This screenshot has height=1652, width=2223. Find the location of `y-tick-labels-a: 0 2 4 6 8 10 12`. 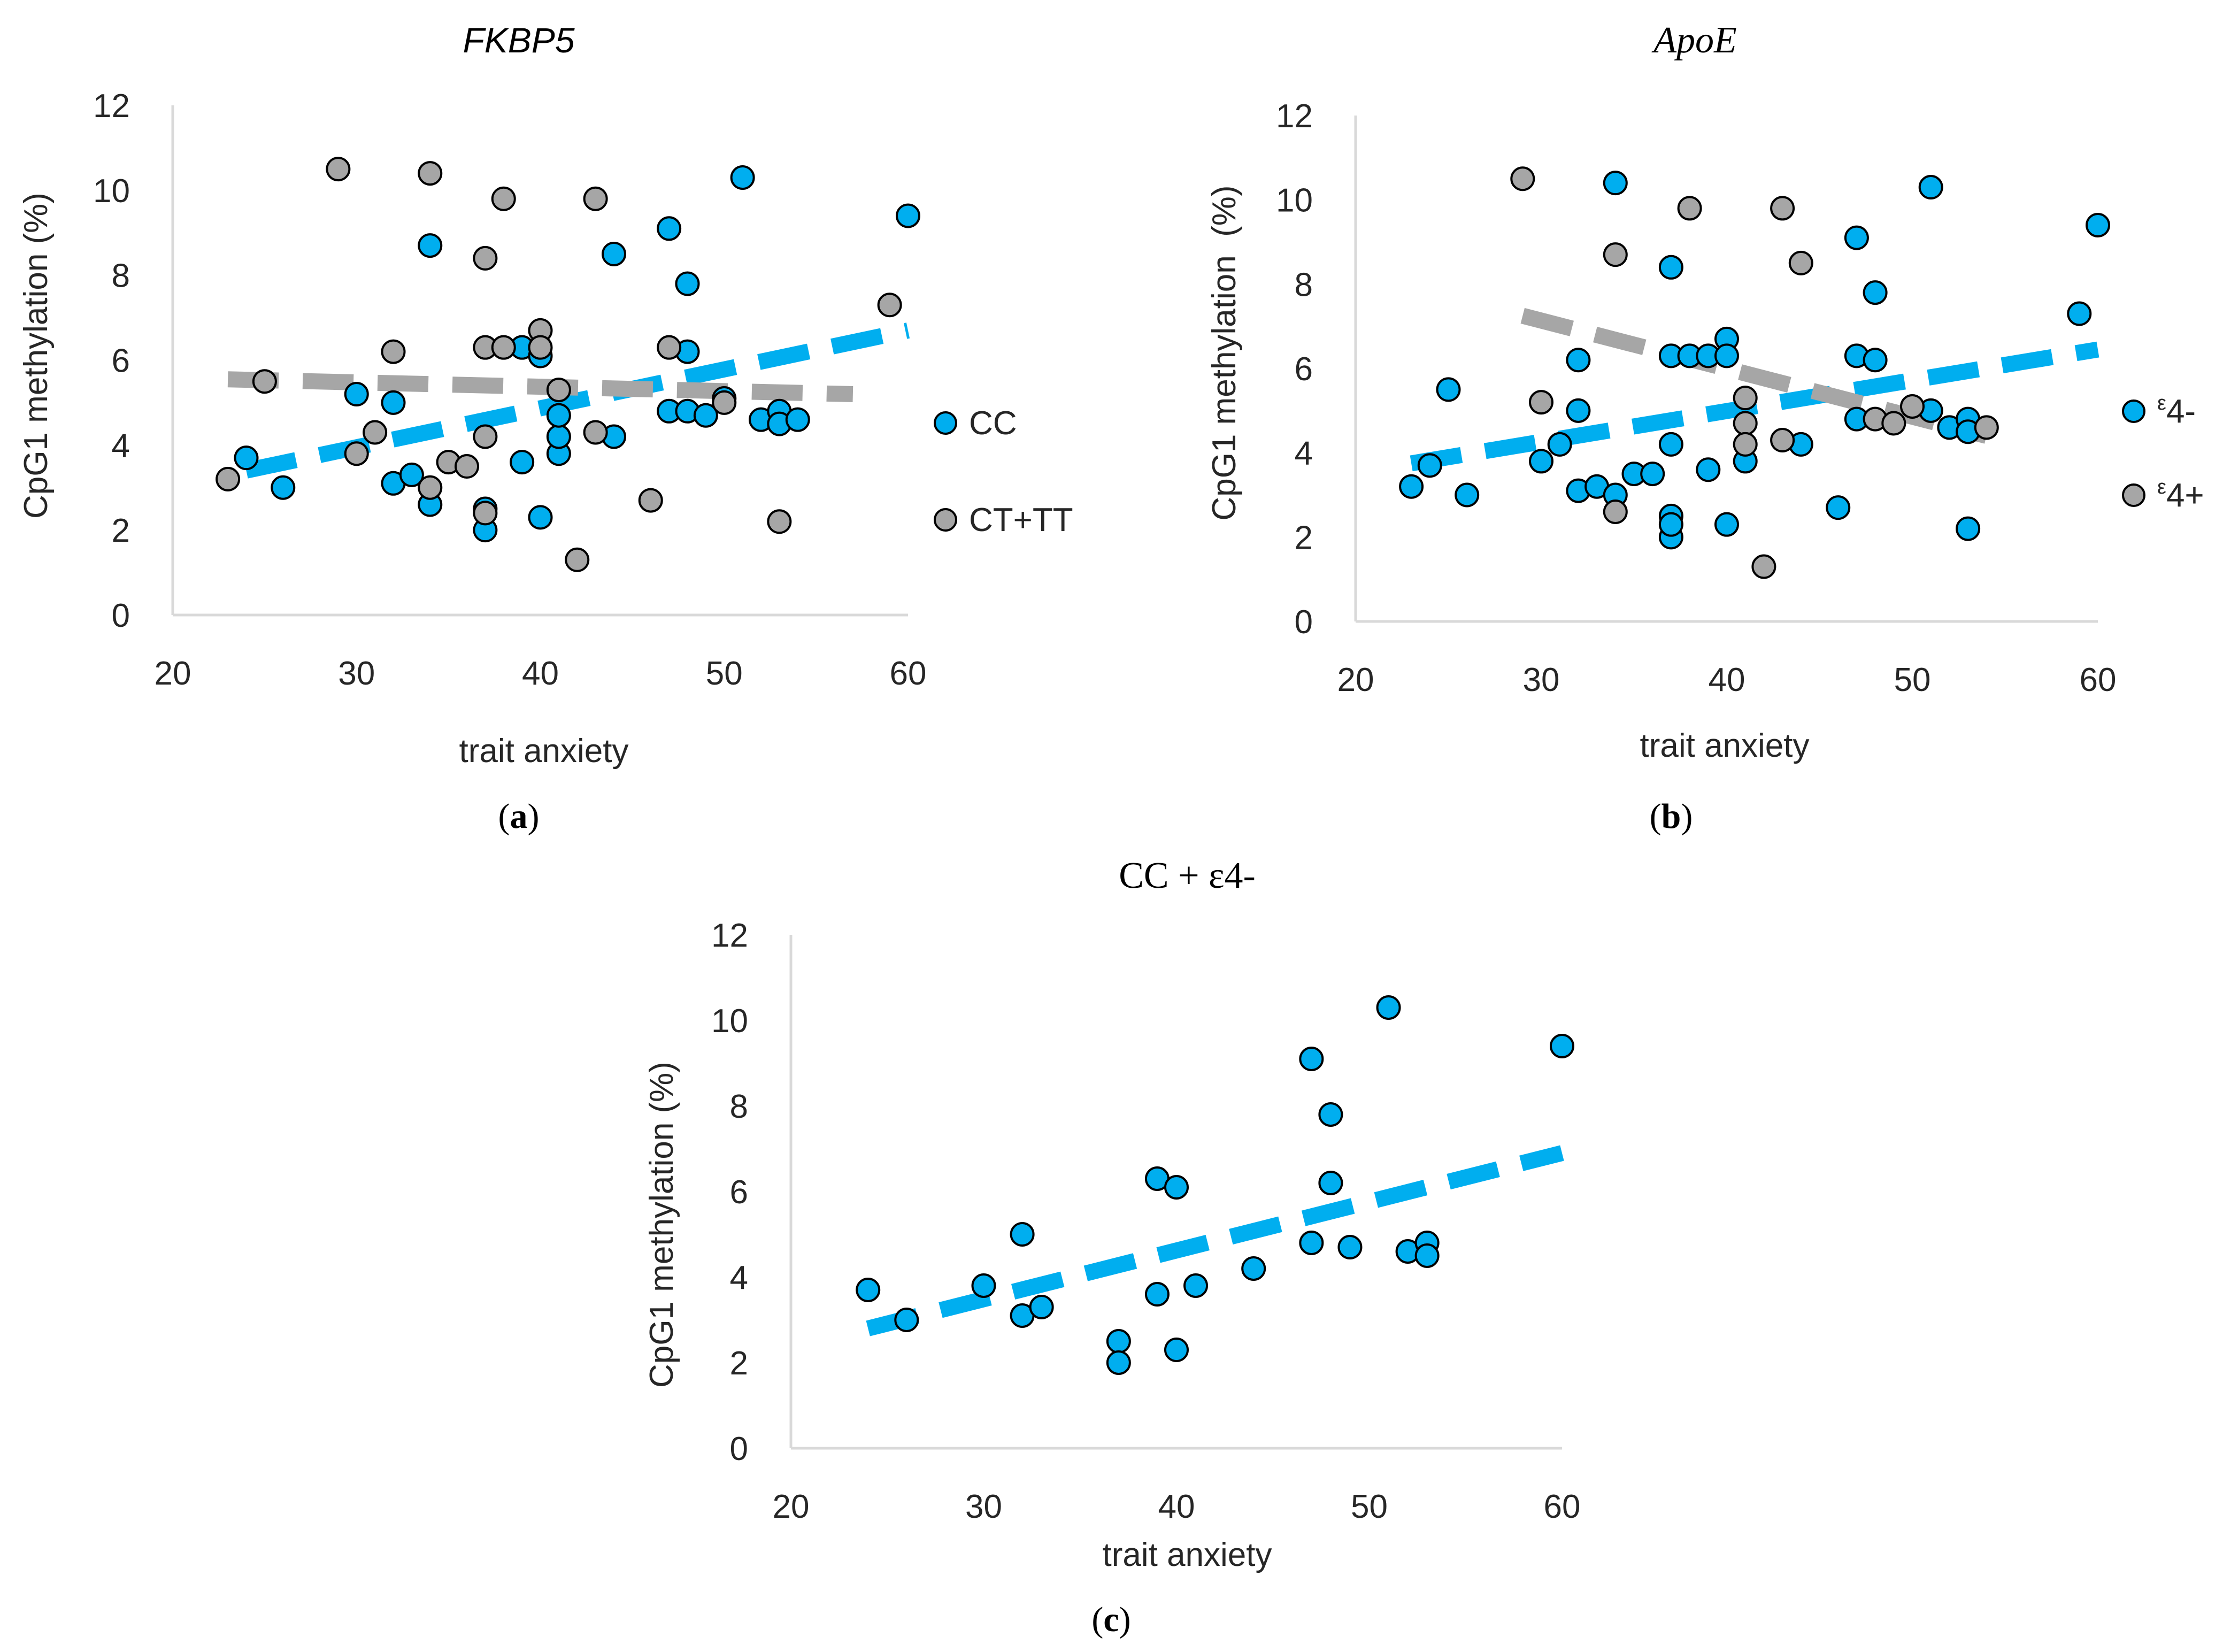

y-tick-labels-a: 0 2 4 6 8 10 12 is located at coordinates (111, 361).